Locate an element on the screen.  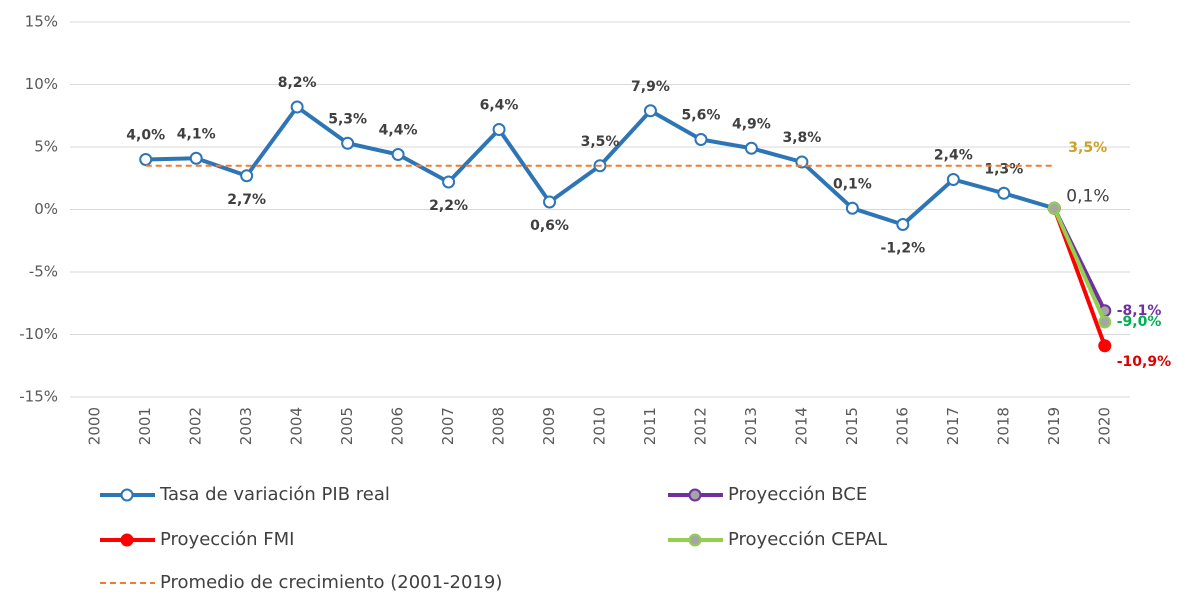
data-label: 4,4% is located at coordinates (398, 131).